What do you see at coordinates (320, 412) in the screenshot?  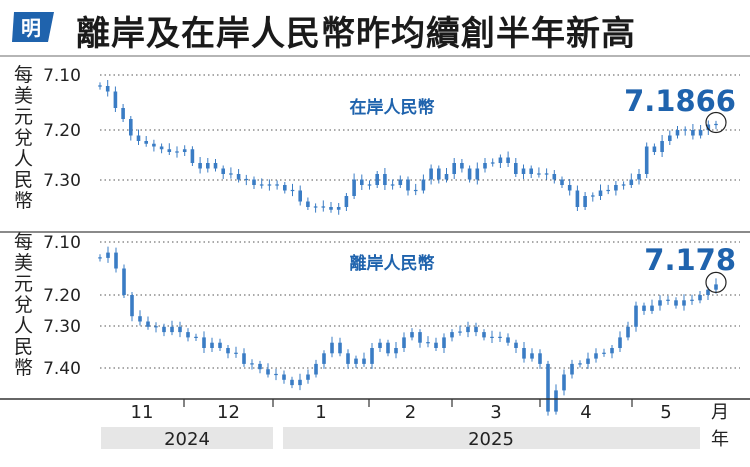 I see `month-label: 1` at bounding box center [320, 412].